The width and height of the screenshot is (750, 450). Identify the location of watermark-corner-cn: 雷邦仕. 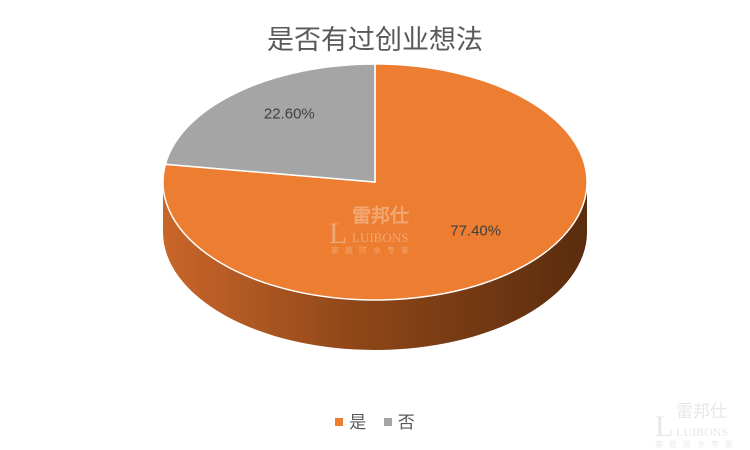
(701, 412).